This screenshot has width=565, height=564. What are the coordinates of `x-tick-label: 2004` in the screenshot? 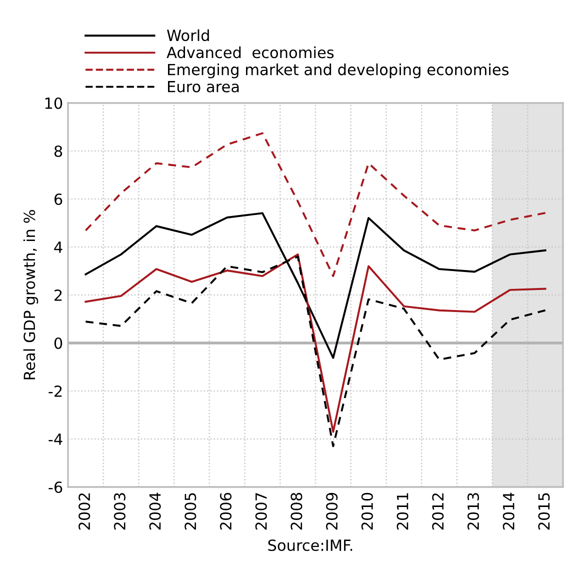 It's located at (155, 511).